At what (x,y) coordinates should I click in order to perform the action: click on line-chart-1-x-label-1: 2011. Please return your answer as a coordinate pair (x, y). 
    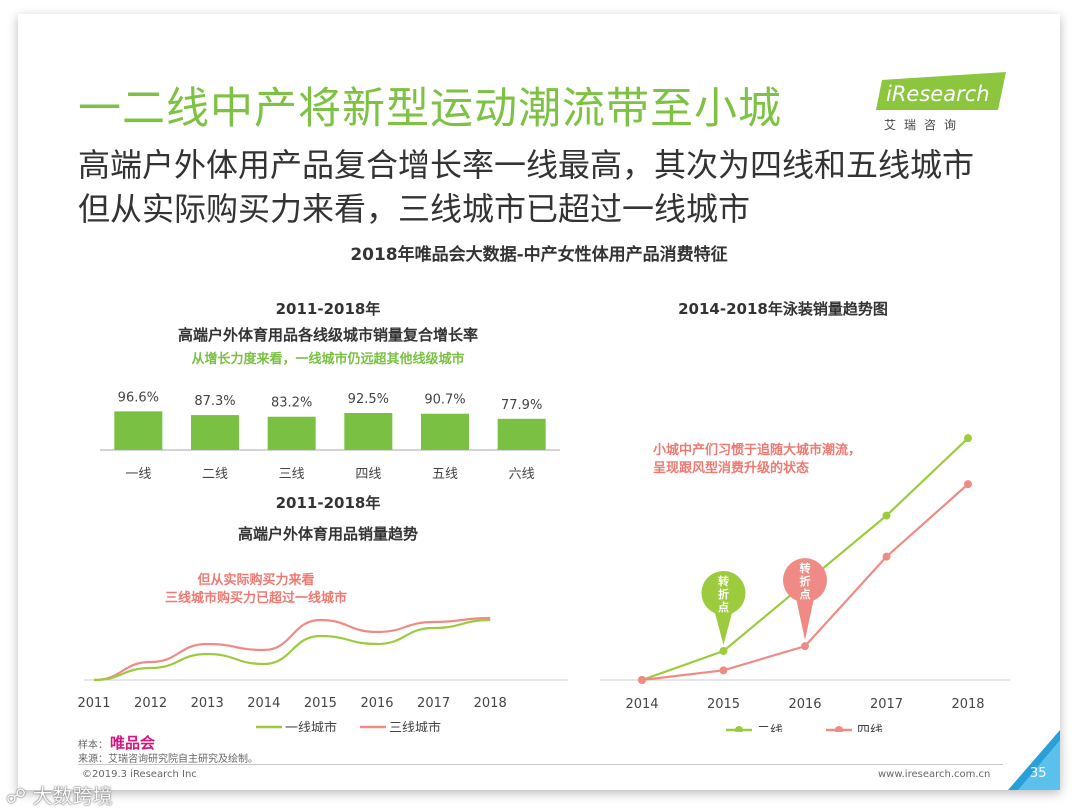
    Looking at the image, I should click on (94, 703).